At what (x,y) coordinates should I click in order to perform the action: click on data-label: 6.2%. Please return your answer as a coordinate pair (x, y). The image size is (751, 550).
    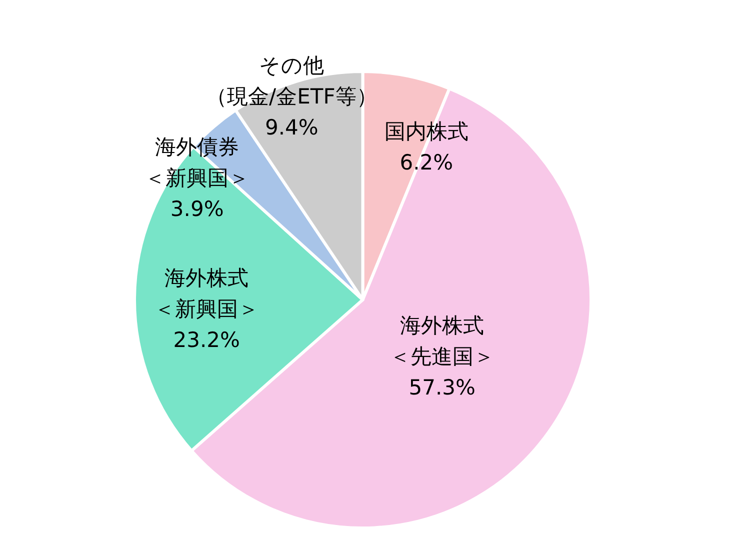
    Looking at the image, I should click on (427, 162).